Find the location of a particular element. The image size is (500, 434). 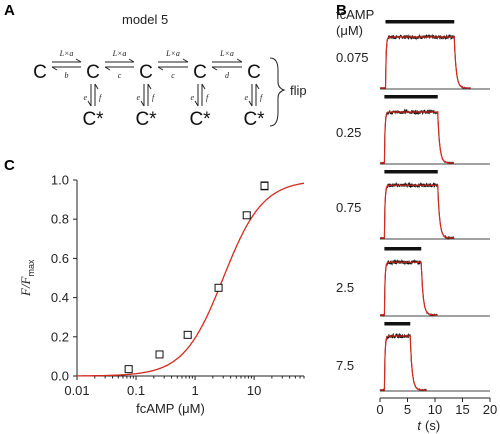

y-axis-label: F/Fmax is located at coordinates (27, 278).